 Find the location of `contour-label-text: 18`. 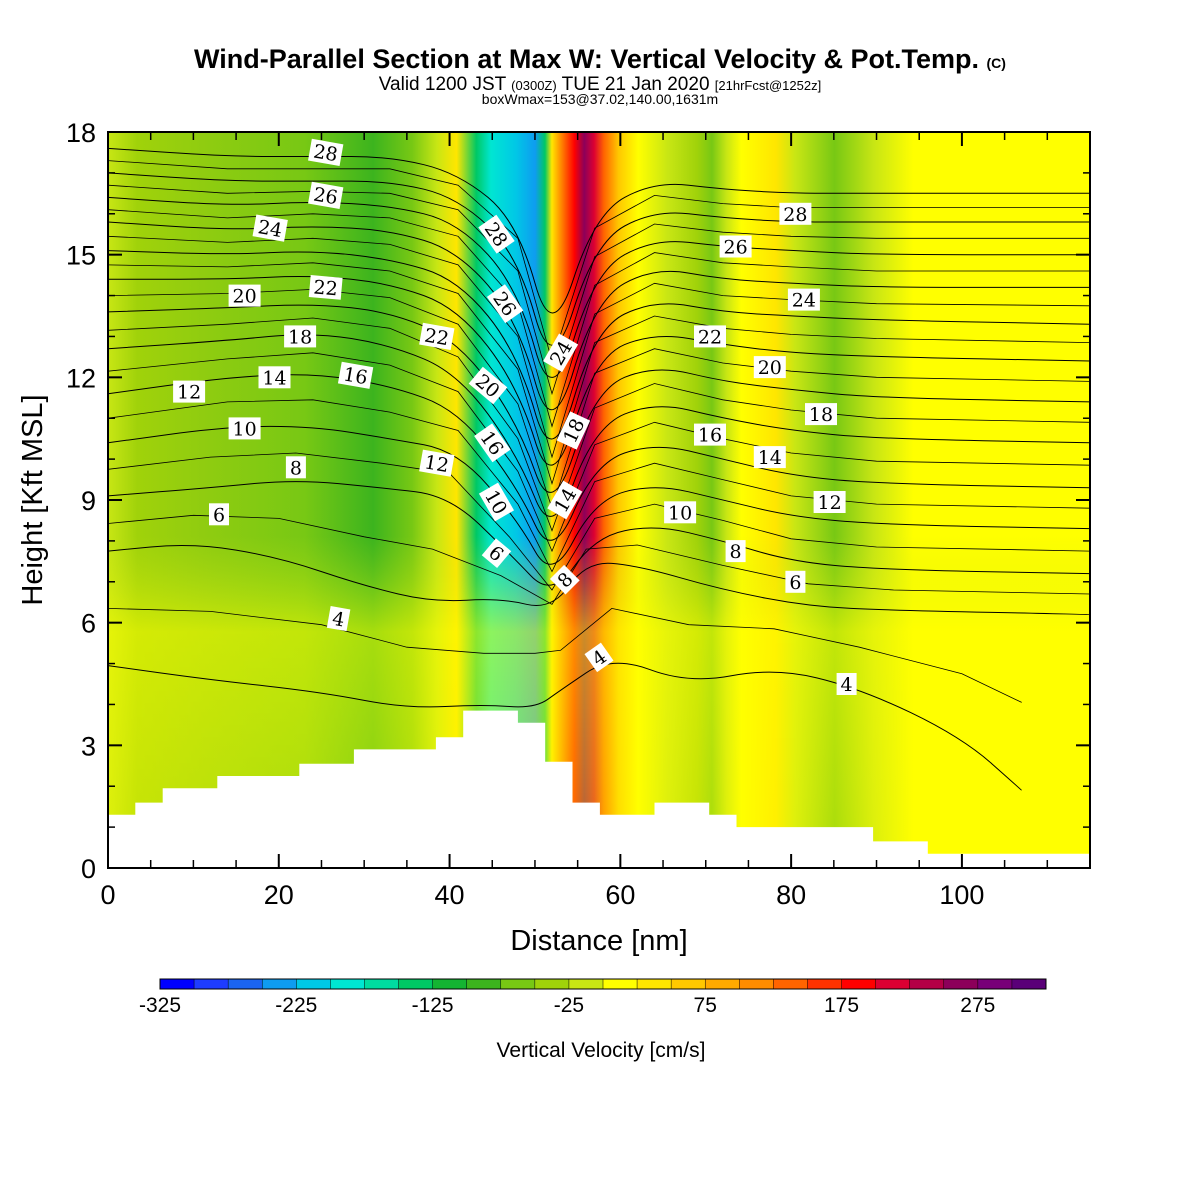

contour-label-text: 18 is located at coordinates (300, 337).